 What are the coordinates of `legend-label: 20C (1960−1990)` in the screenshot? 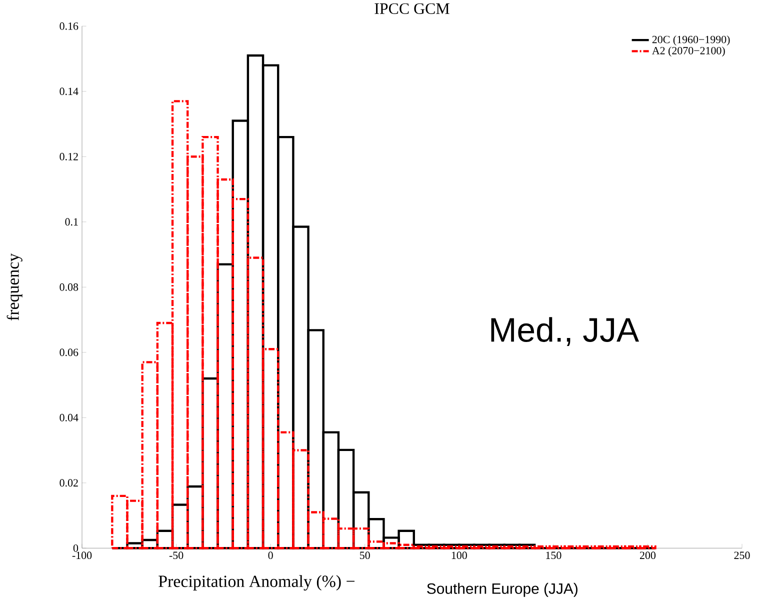 It's located at (691, 40).